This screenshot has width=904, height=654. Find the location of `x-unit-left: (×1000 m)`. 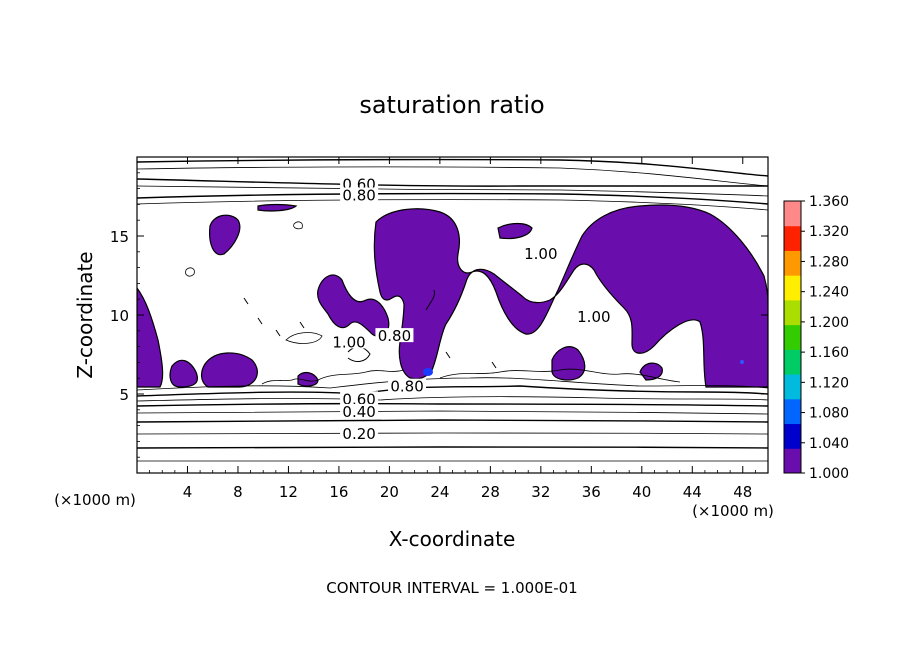

x-unit-left: (×1000 m) is located at coordinates (95, 500).